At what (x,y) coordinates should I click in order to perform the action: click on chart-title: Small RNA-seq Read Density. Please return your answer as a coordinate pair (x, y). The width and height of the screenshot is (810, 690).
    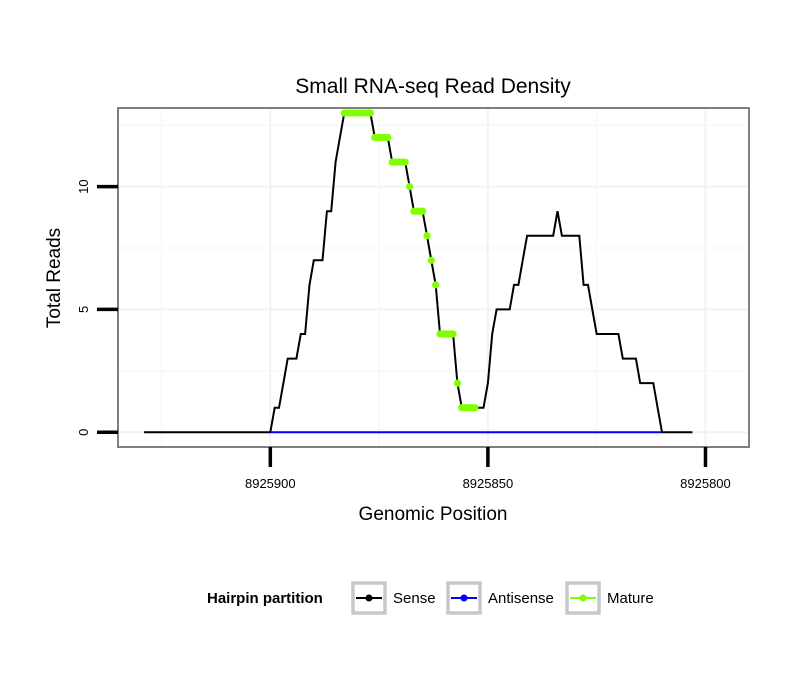
    Looking at the image, I should click on (433, 86).